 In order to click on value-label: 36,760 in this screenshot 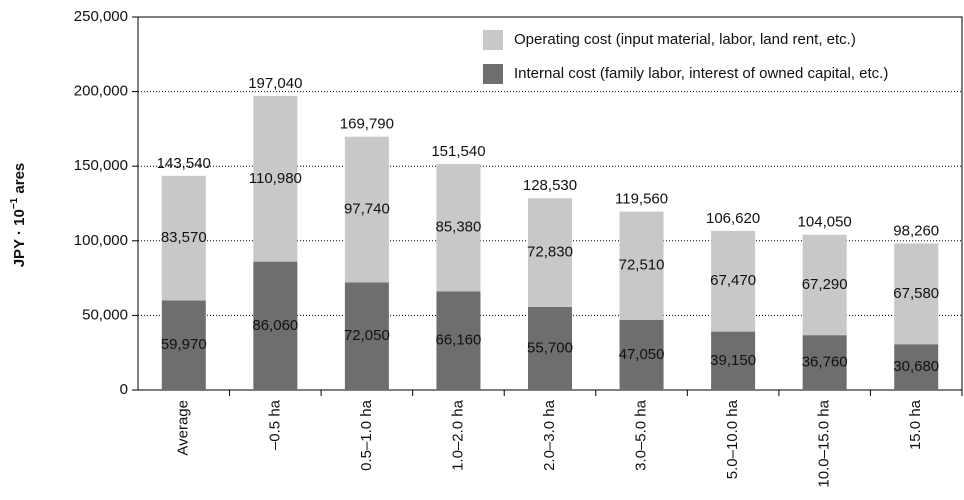, I will do `click(825, 362)`.